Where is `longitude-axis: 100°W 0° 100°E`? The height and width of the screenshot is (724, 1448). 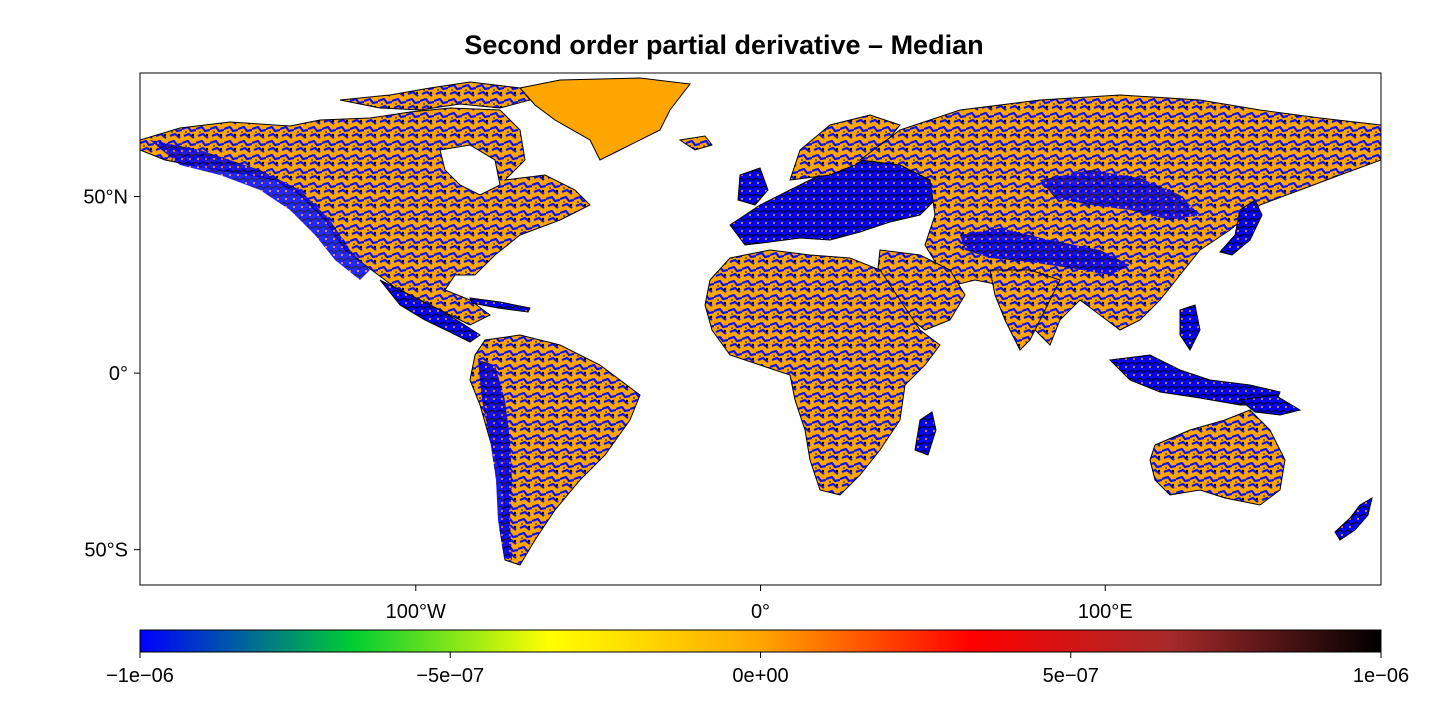 longitude-axis: 100°W 0° 100°E is located at coordinates (759, 604).